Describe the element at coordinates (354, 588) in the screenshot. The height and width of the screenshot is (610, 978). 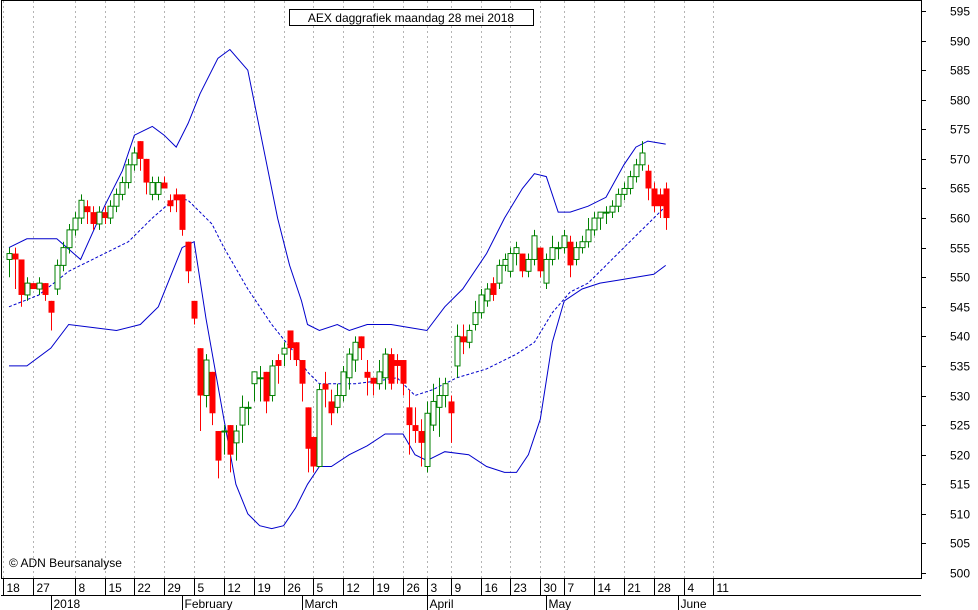
I see `x-tick-label-11: 12` at that location.